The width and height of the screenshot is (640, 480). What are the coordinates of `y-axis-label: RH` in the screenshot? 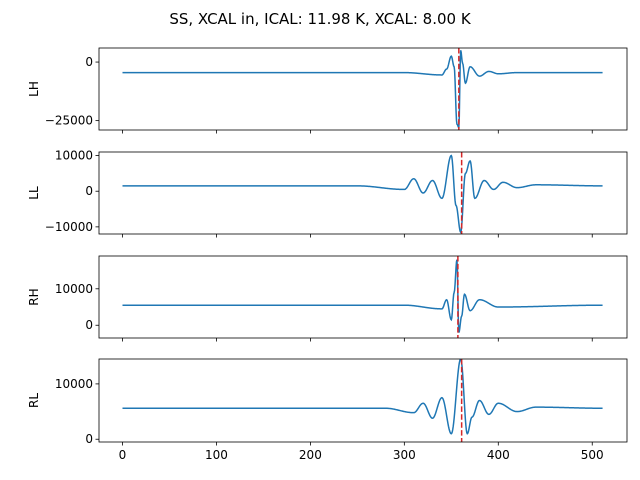 It's located at (34, 296).